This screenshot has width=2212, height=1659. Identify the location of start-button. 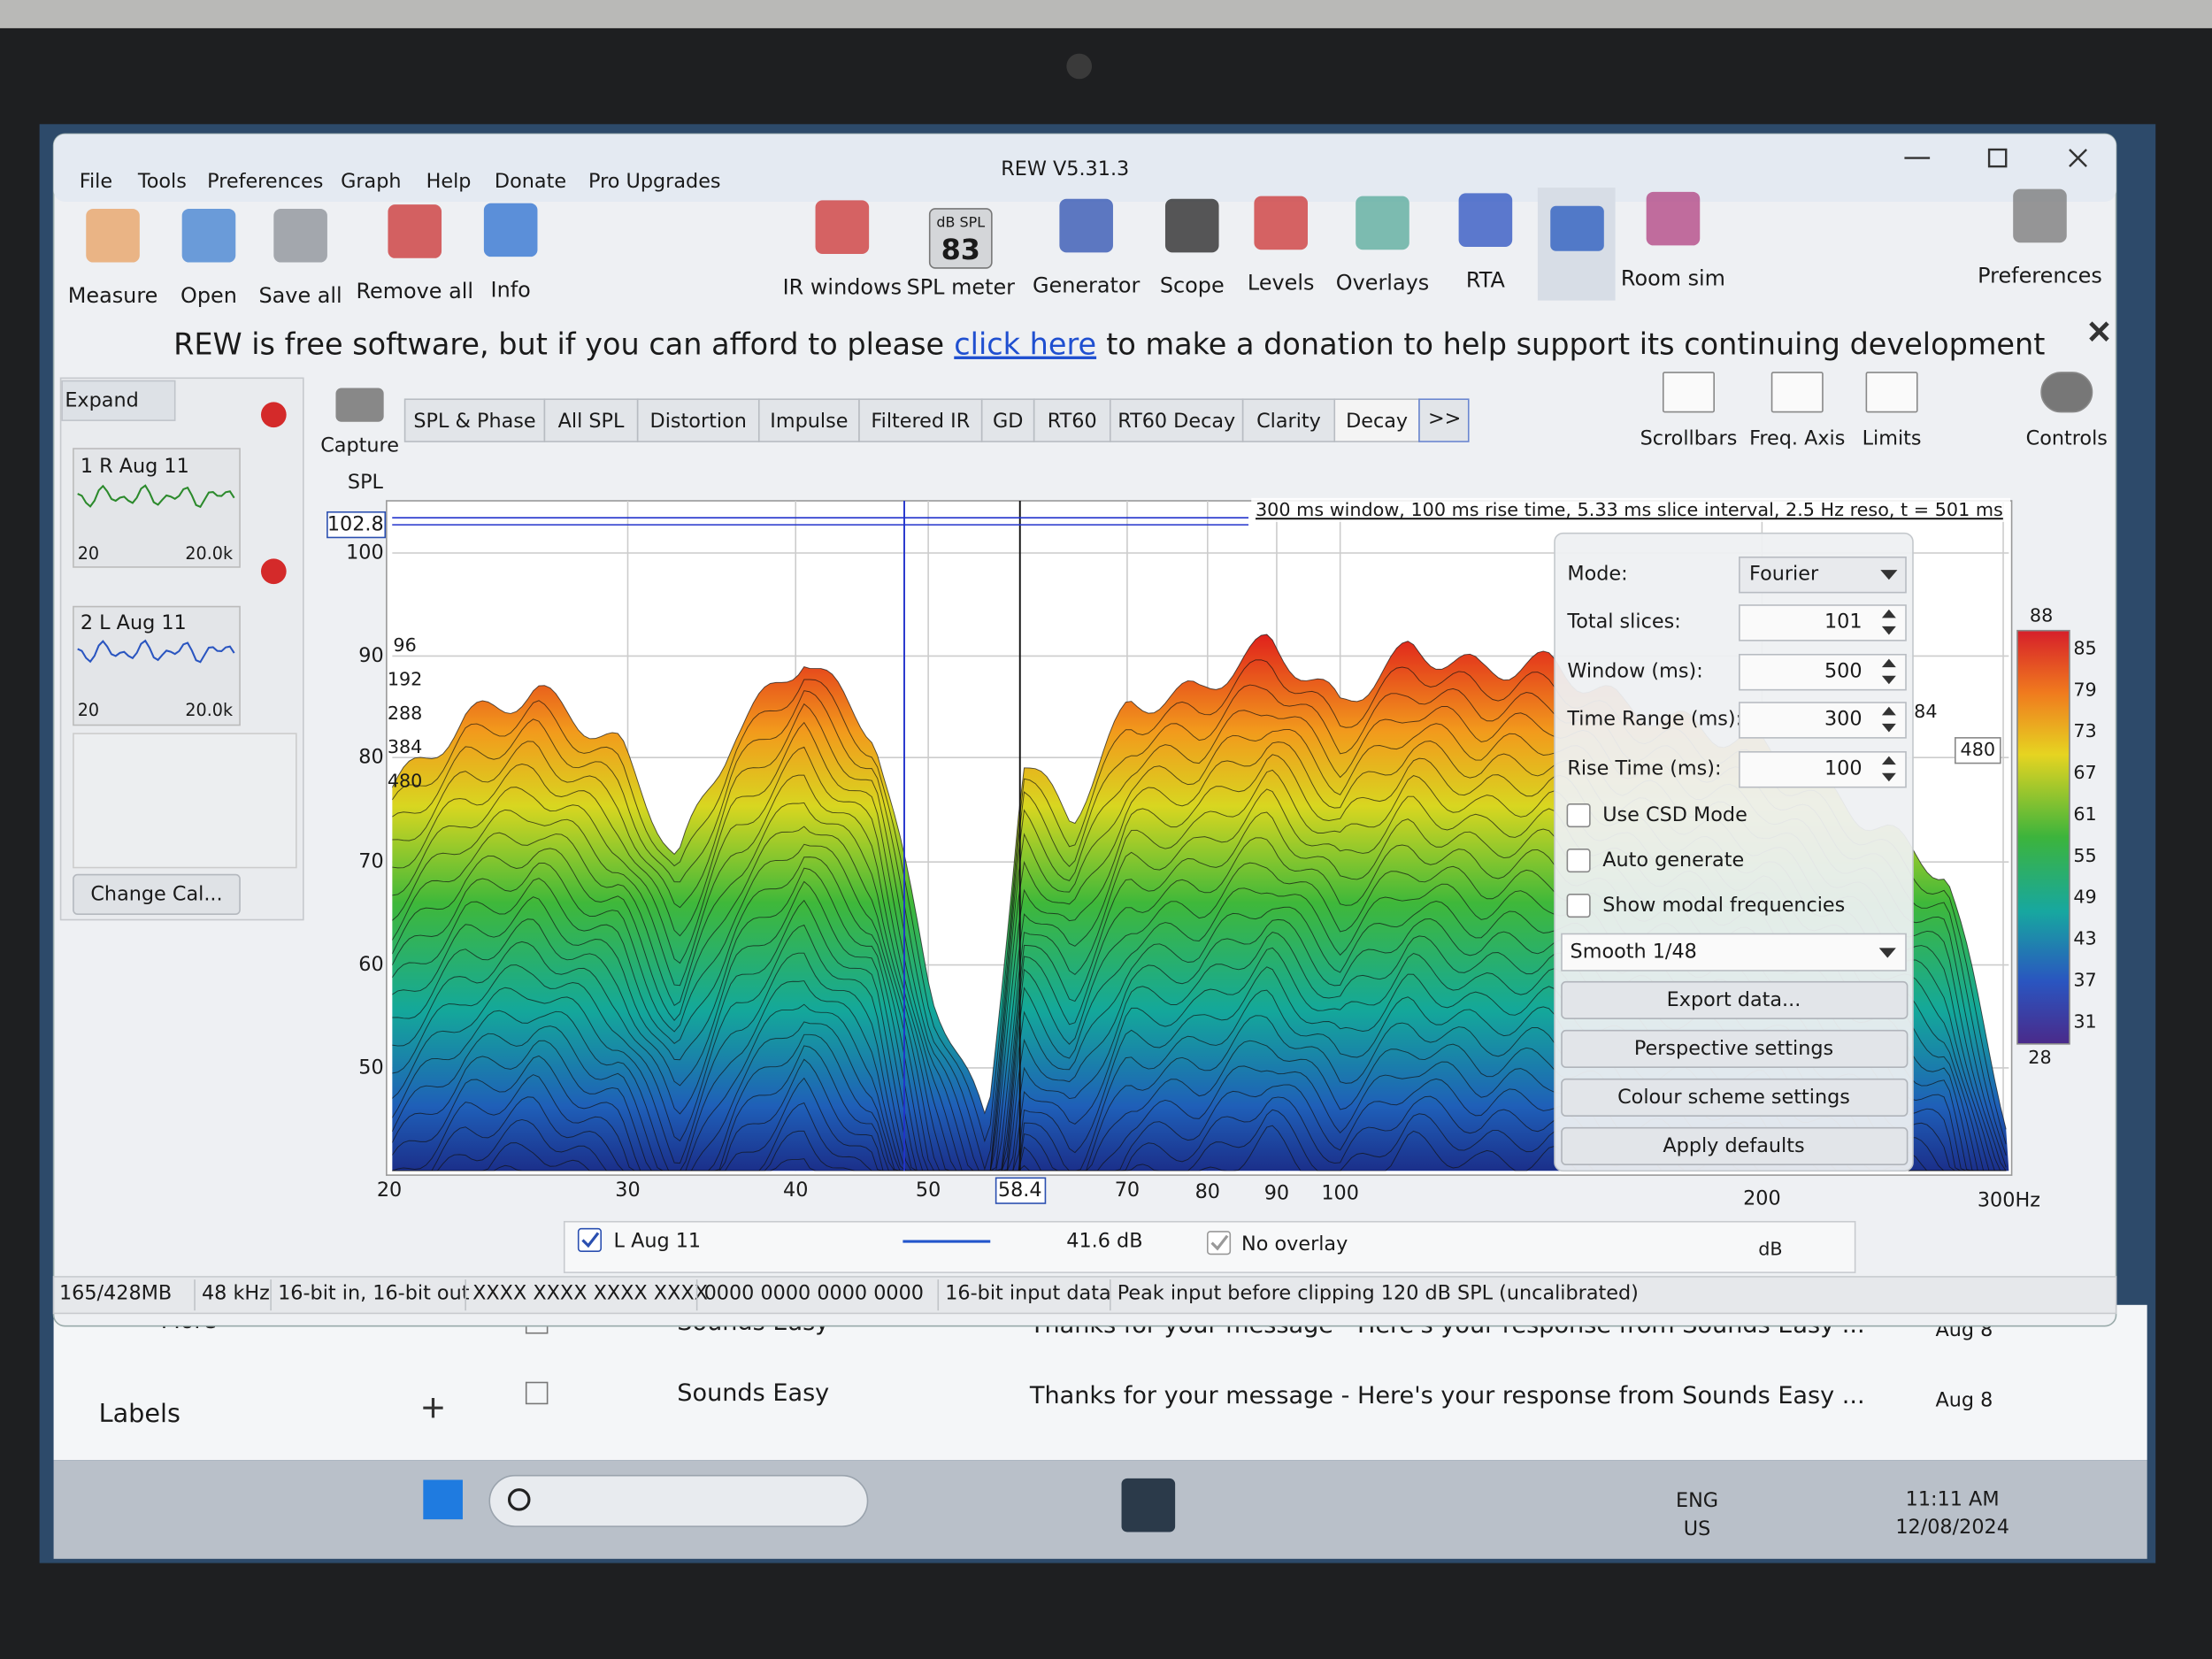
(443, 1499).